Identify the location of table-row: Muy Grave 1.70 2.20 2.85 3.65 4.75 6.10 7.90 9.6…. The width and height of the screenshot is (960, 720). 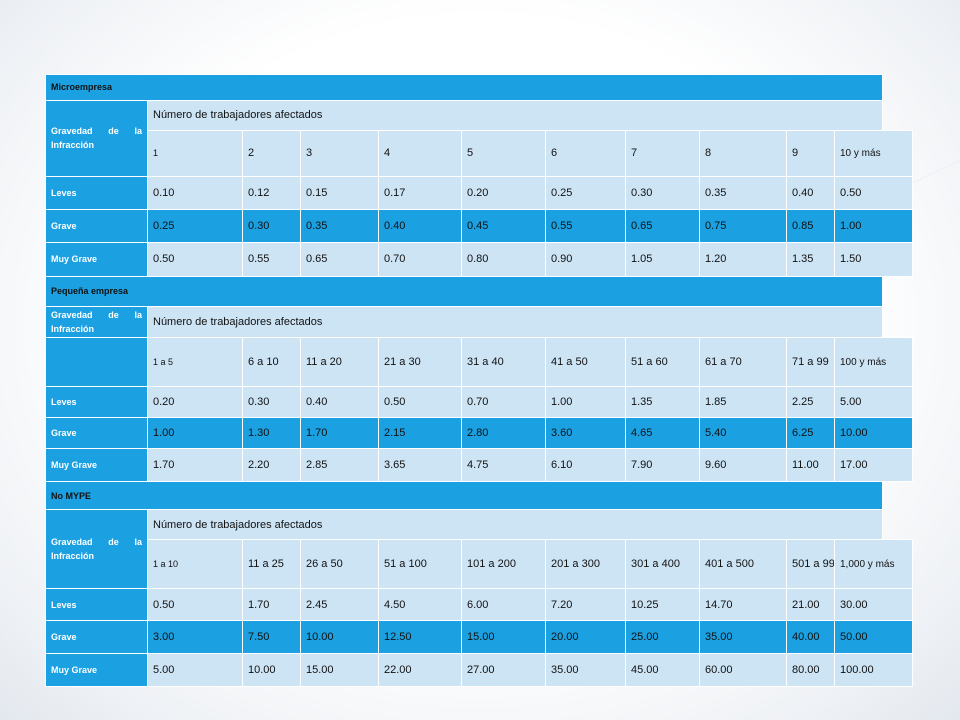
(479, 465).